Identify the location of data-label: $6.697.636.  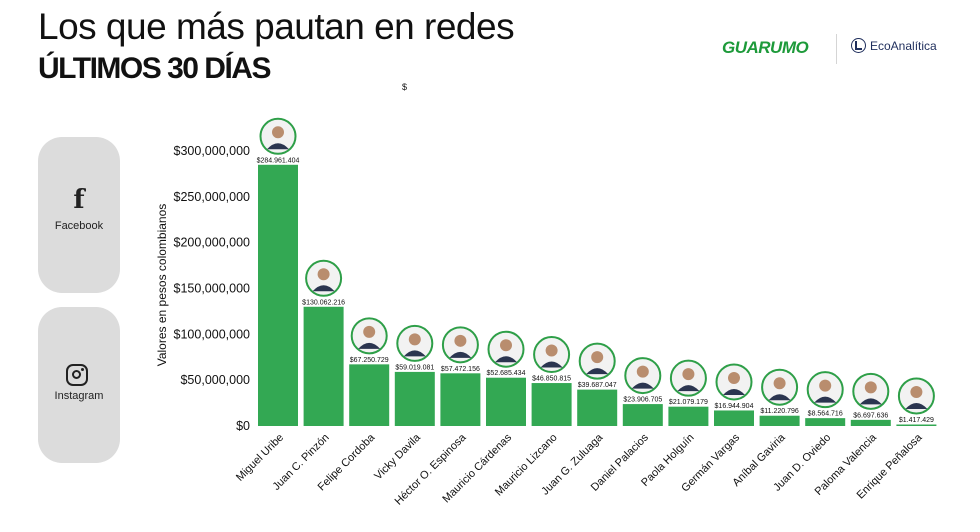
(870, 415).